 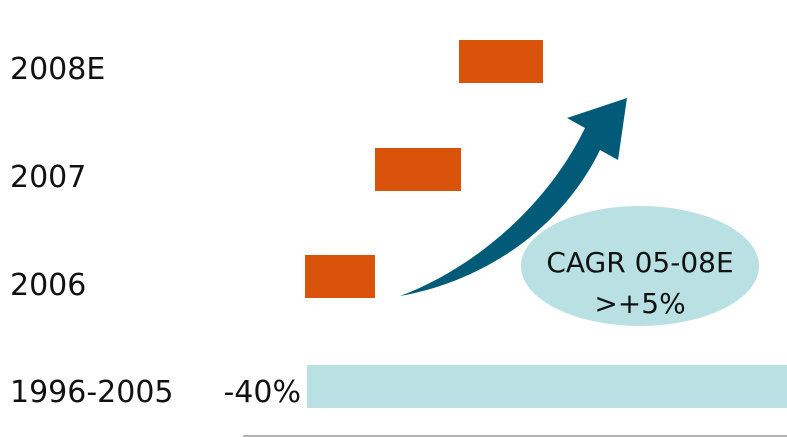 What do you see at coordinates (639, 303) in the screenshot?
I see `cagr-value: >+5%` at bounding box center [639, 303].